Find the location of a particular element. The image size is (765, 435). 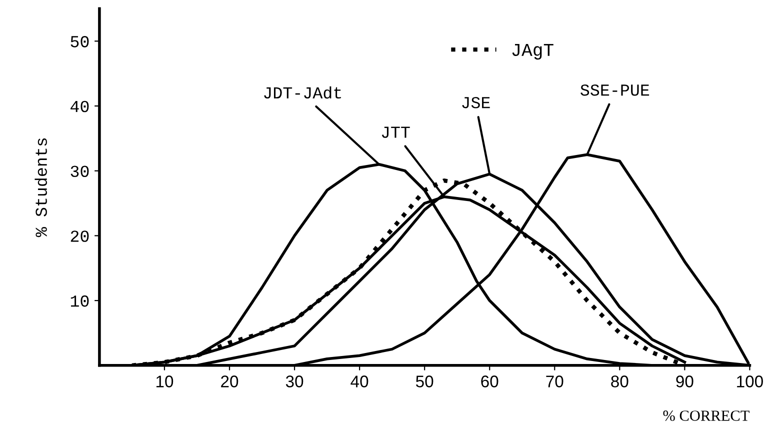

x-tick-label: 20 is located at coordinates (229, 382).